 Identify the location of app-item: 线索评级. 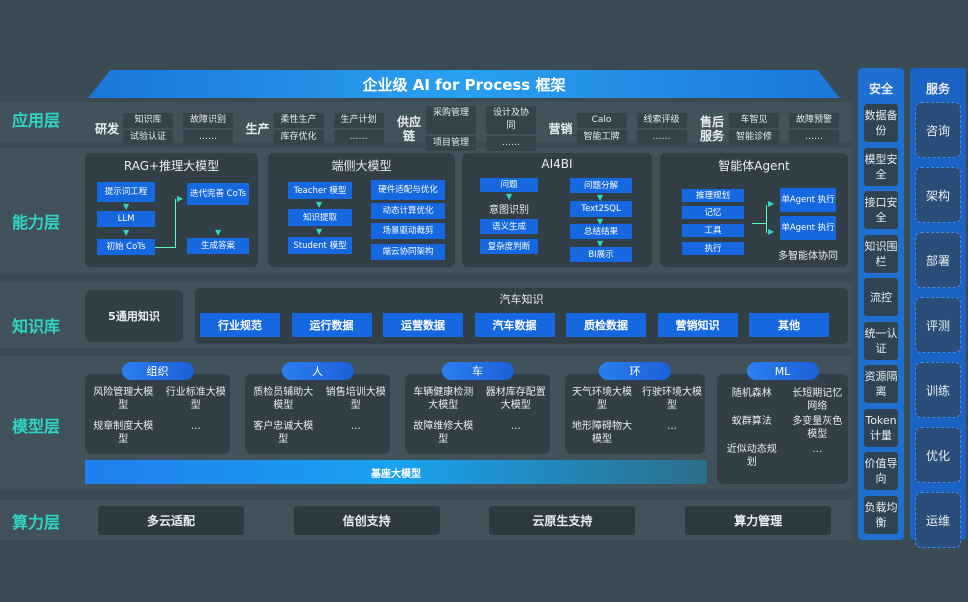
(661, 120).